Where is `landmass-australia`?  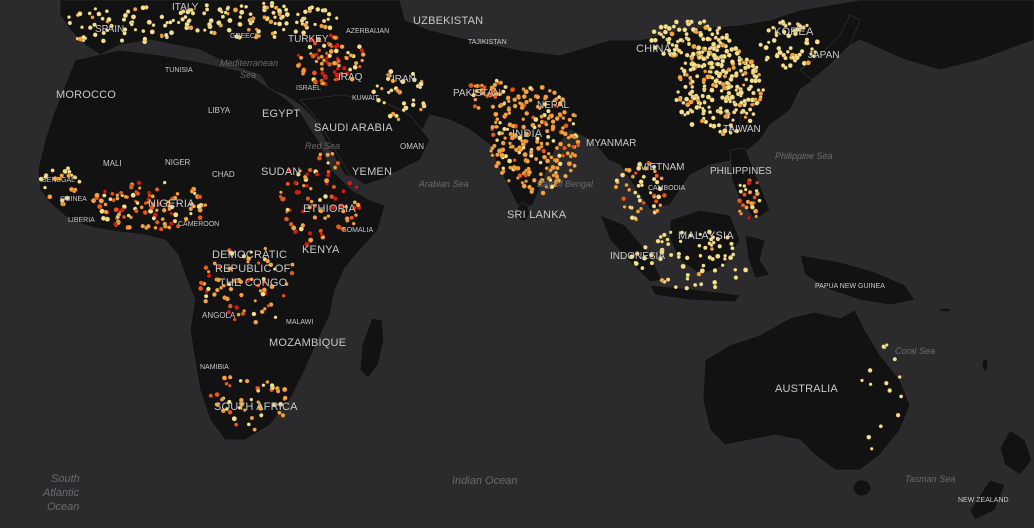
landmass-australia is located at coordinates (806, 390).